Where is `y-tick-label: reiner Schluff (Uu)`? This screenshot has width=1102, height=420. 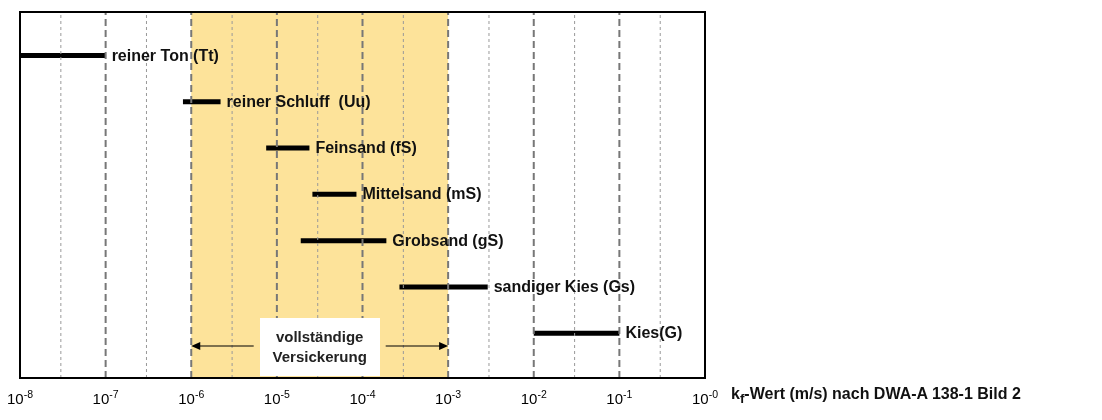
y-tick-label: reiner Schluff (Uu) is located at coordinates (298, 101).